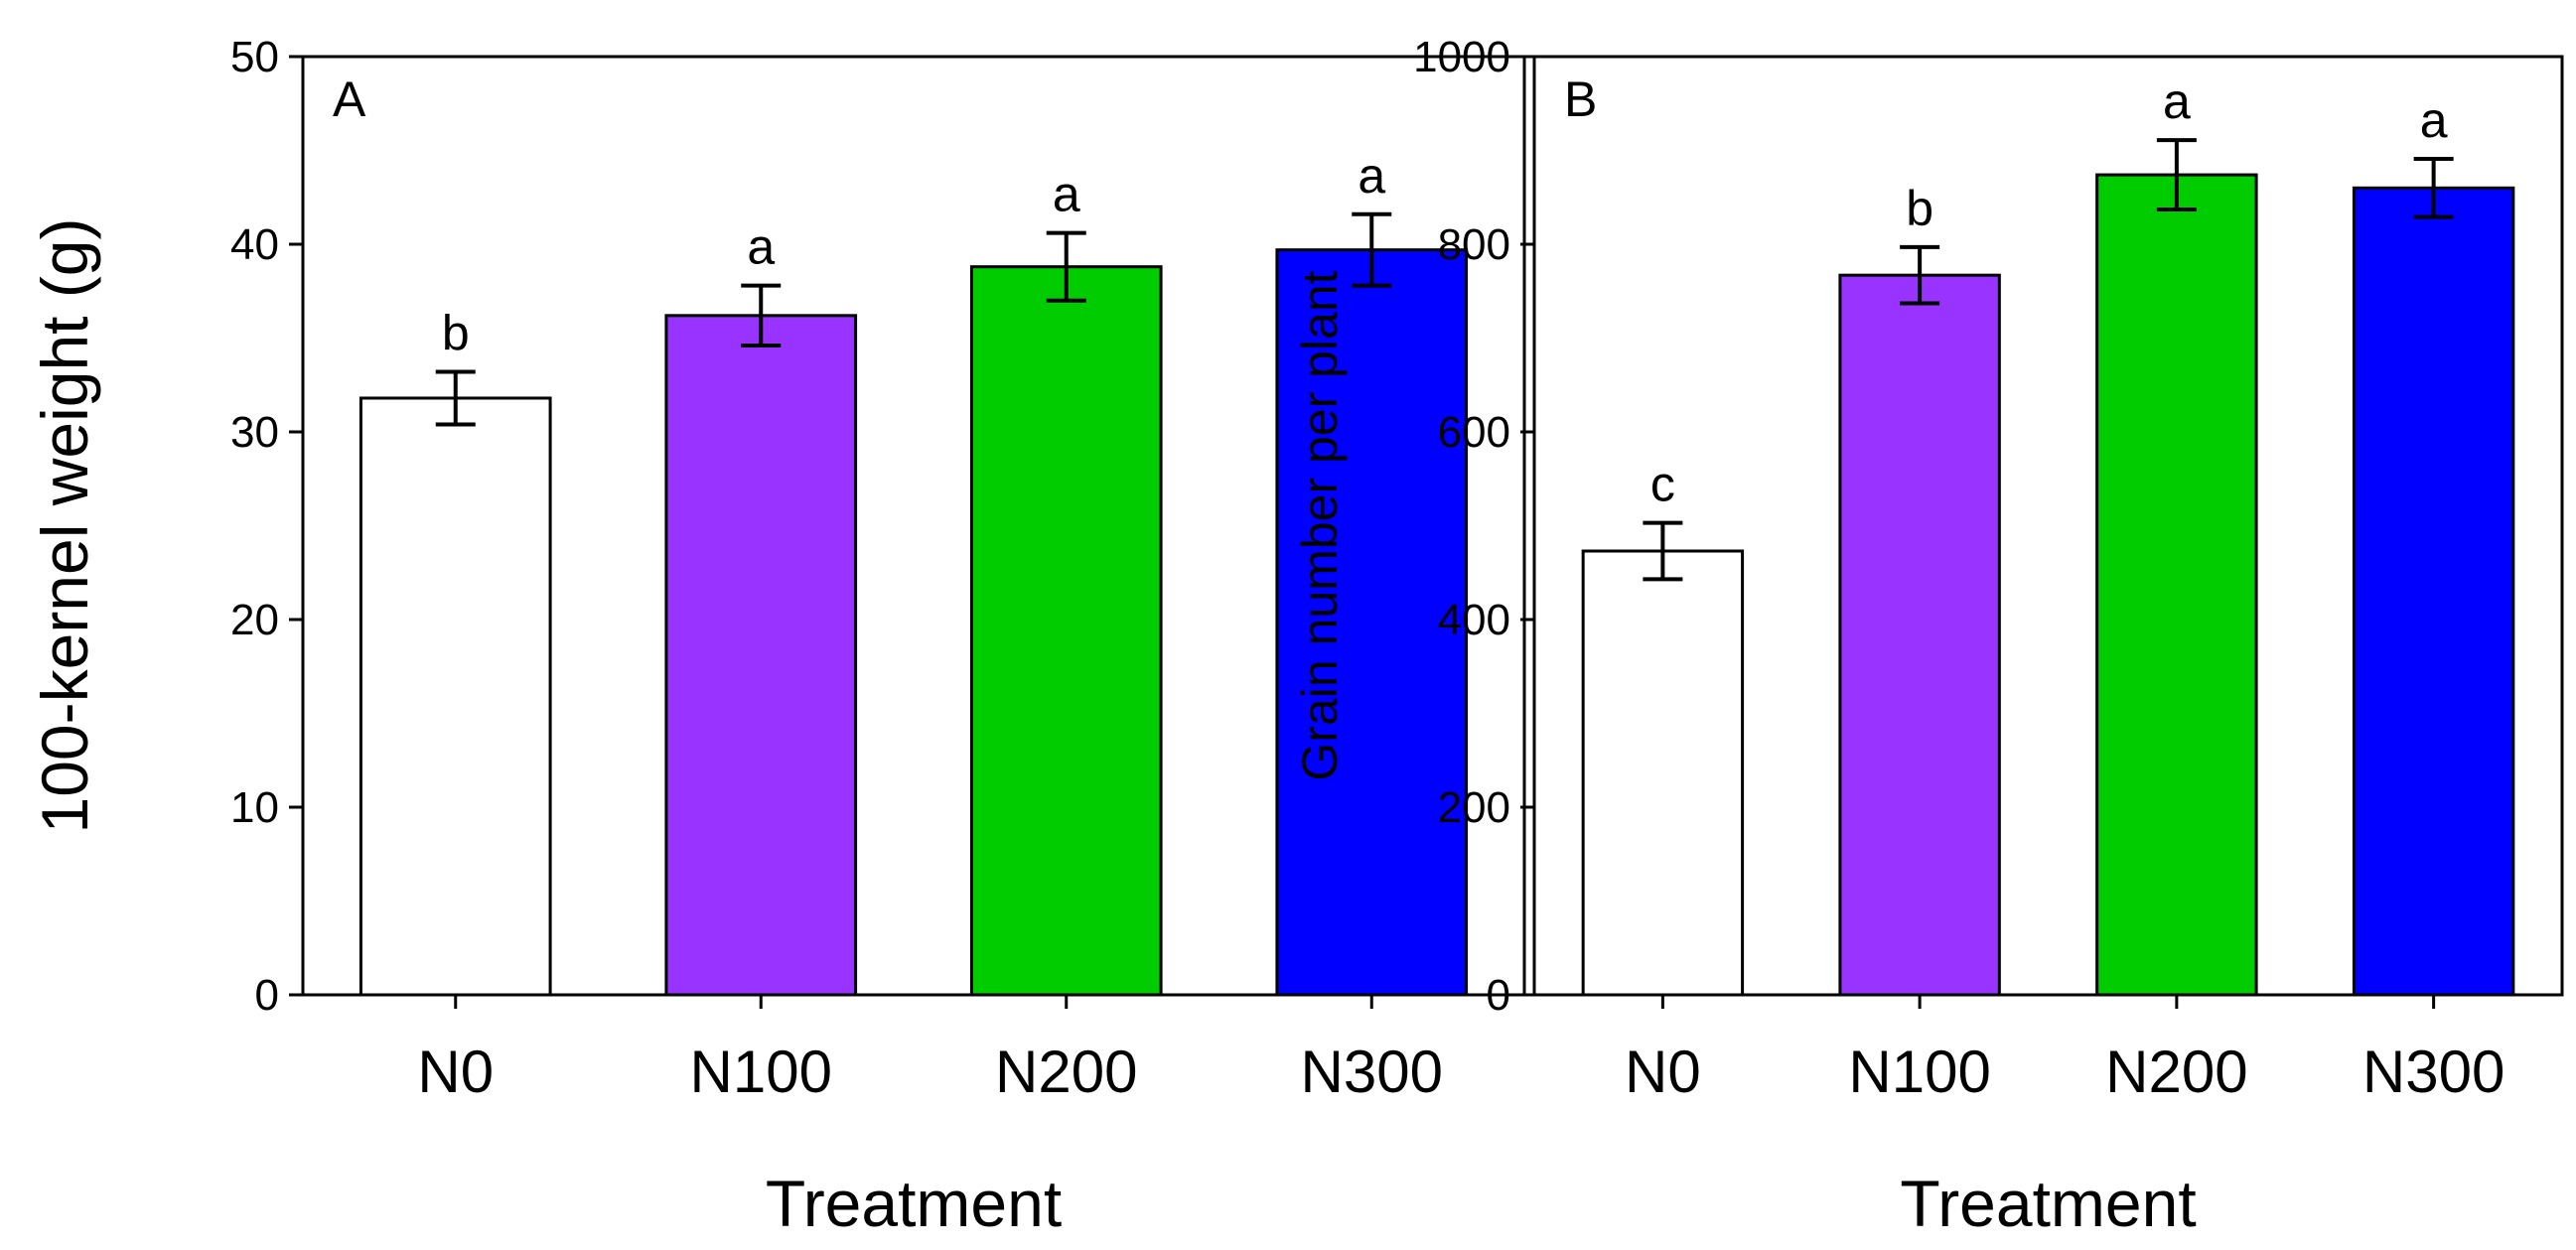 The height and width of the screenshot is (1250, 2576). I want to click on y-tick-label: 50, so click(255, 57).